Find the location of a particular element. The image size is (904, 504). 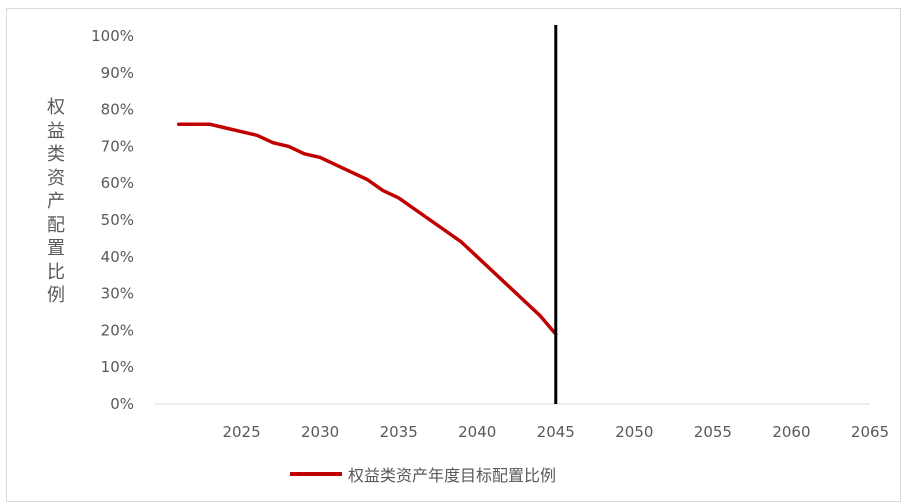

x-tick-label: 2060 is located at coordinates (791, 432).